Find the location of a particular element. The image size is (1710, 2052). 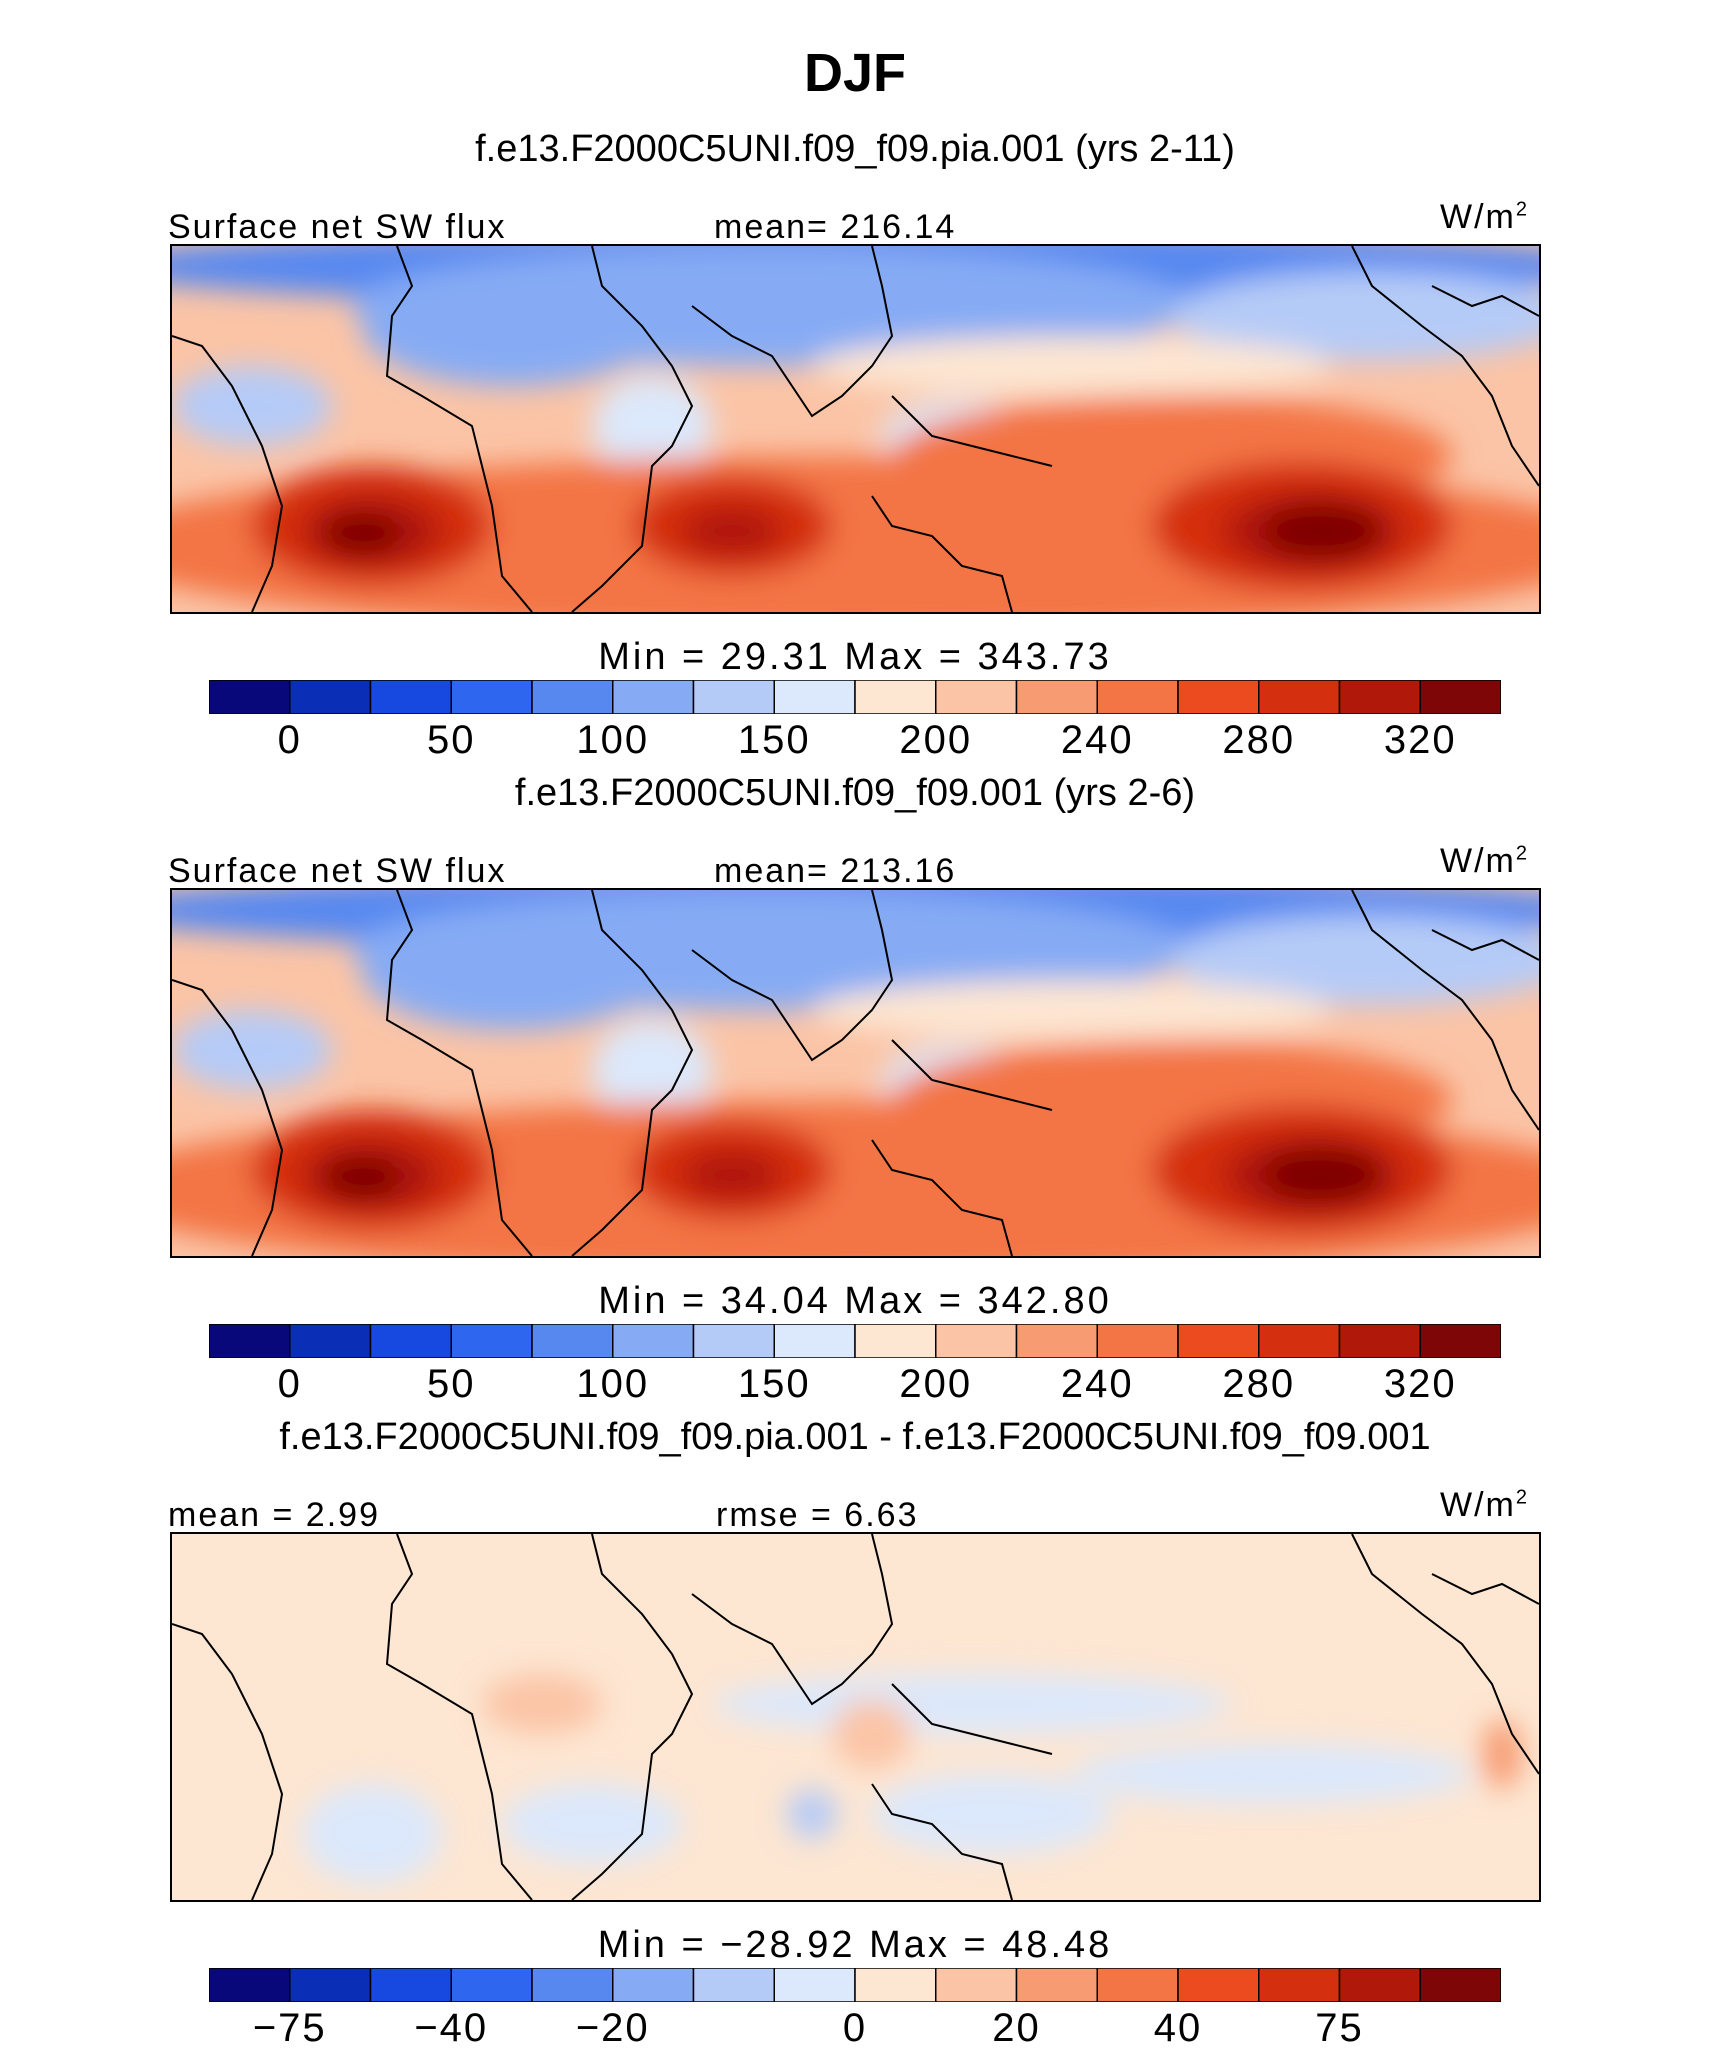

panel-3-colorbar-ticks: −75 −40 −20 0 20 40 75 is located at coordinates (855, 2029).